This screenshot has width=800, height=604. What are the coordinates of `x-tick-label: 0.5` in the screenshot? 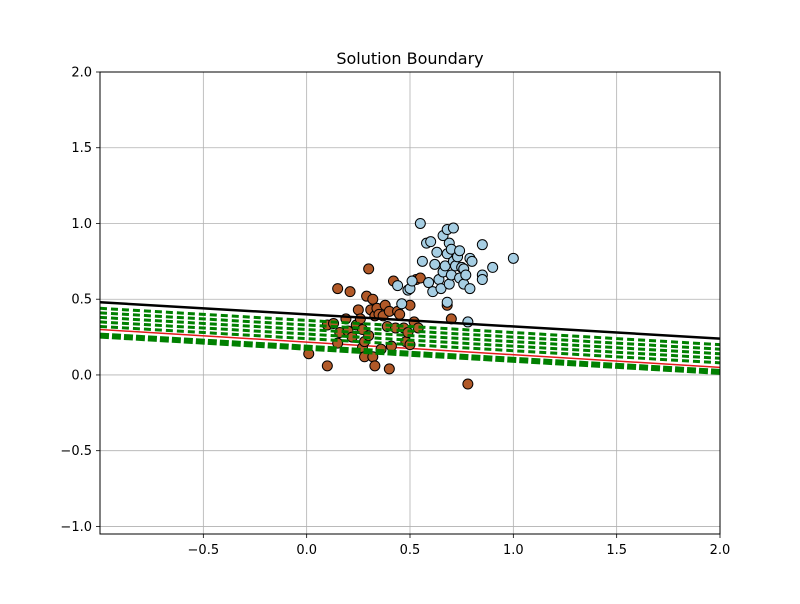 It's located at (410, 550).